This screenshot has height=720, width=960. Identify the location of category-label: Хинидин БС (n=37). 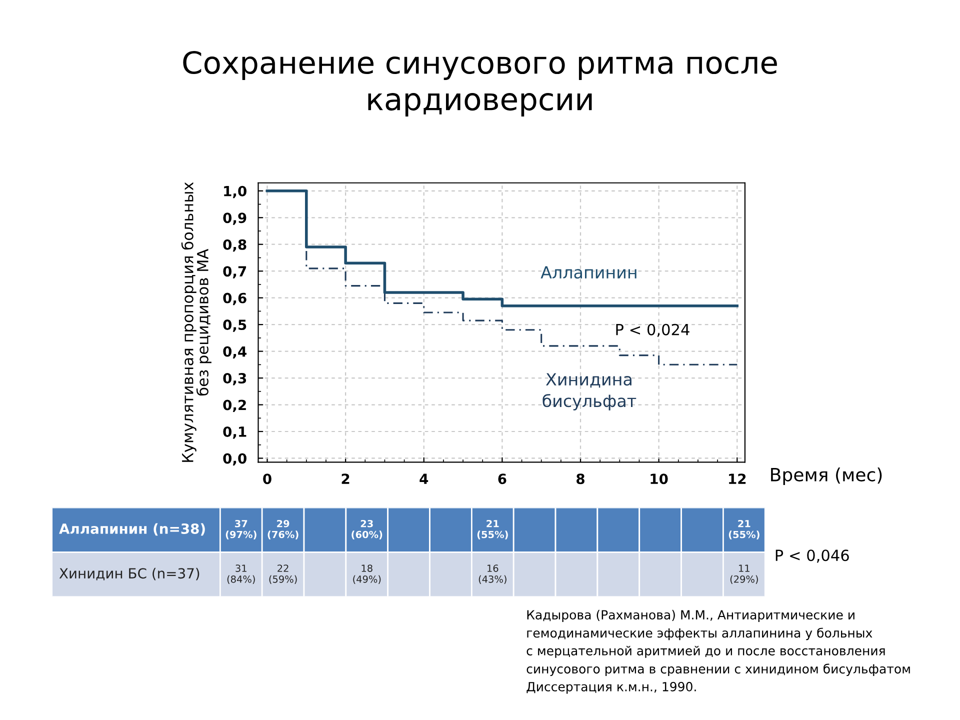
(129, 574).